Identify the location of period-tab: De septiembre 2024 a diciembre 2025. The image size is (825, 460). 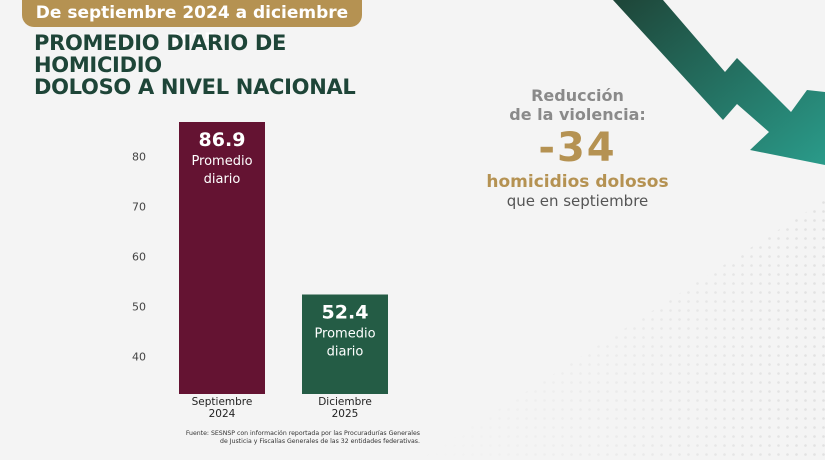
(192, 25).